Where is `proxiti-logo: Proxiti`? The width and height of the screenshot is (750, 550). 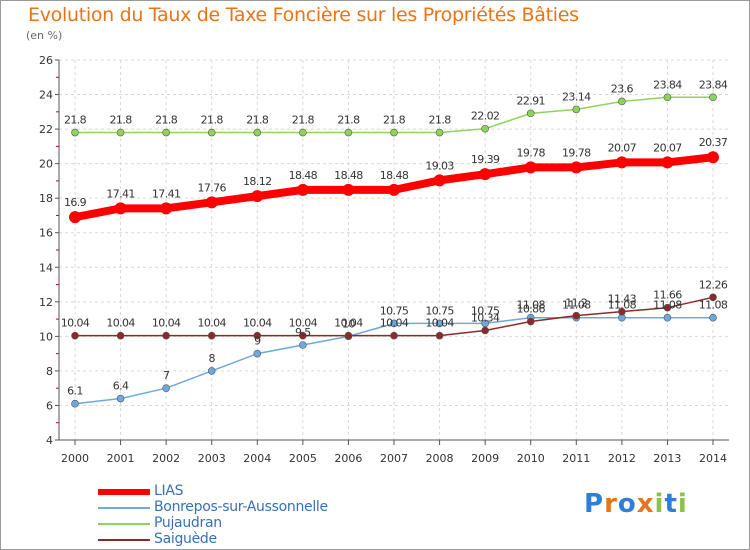 proxiti-logo: Proxiti is located at coordinates (636, 504).